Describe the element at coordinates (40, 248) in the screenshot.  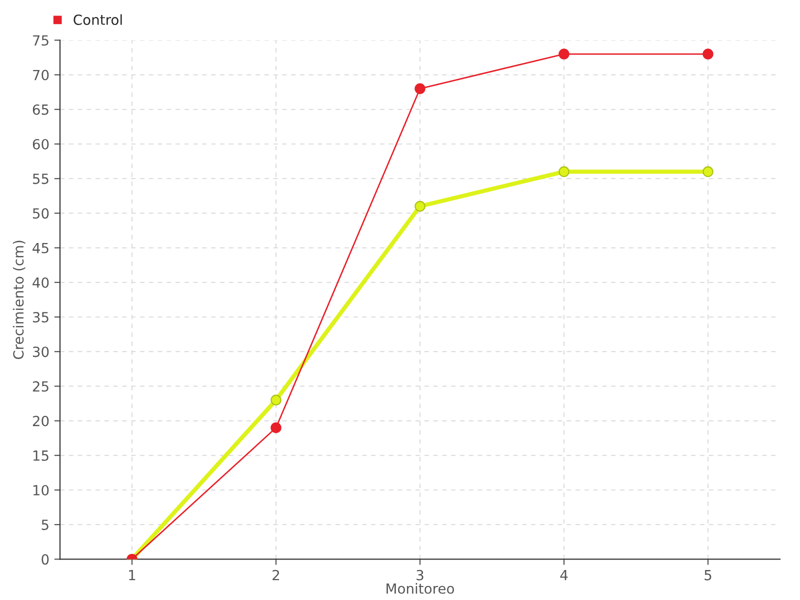
I see `y-tick-label: 45` at that location.